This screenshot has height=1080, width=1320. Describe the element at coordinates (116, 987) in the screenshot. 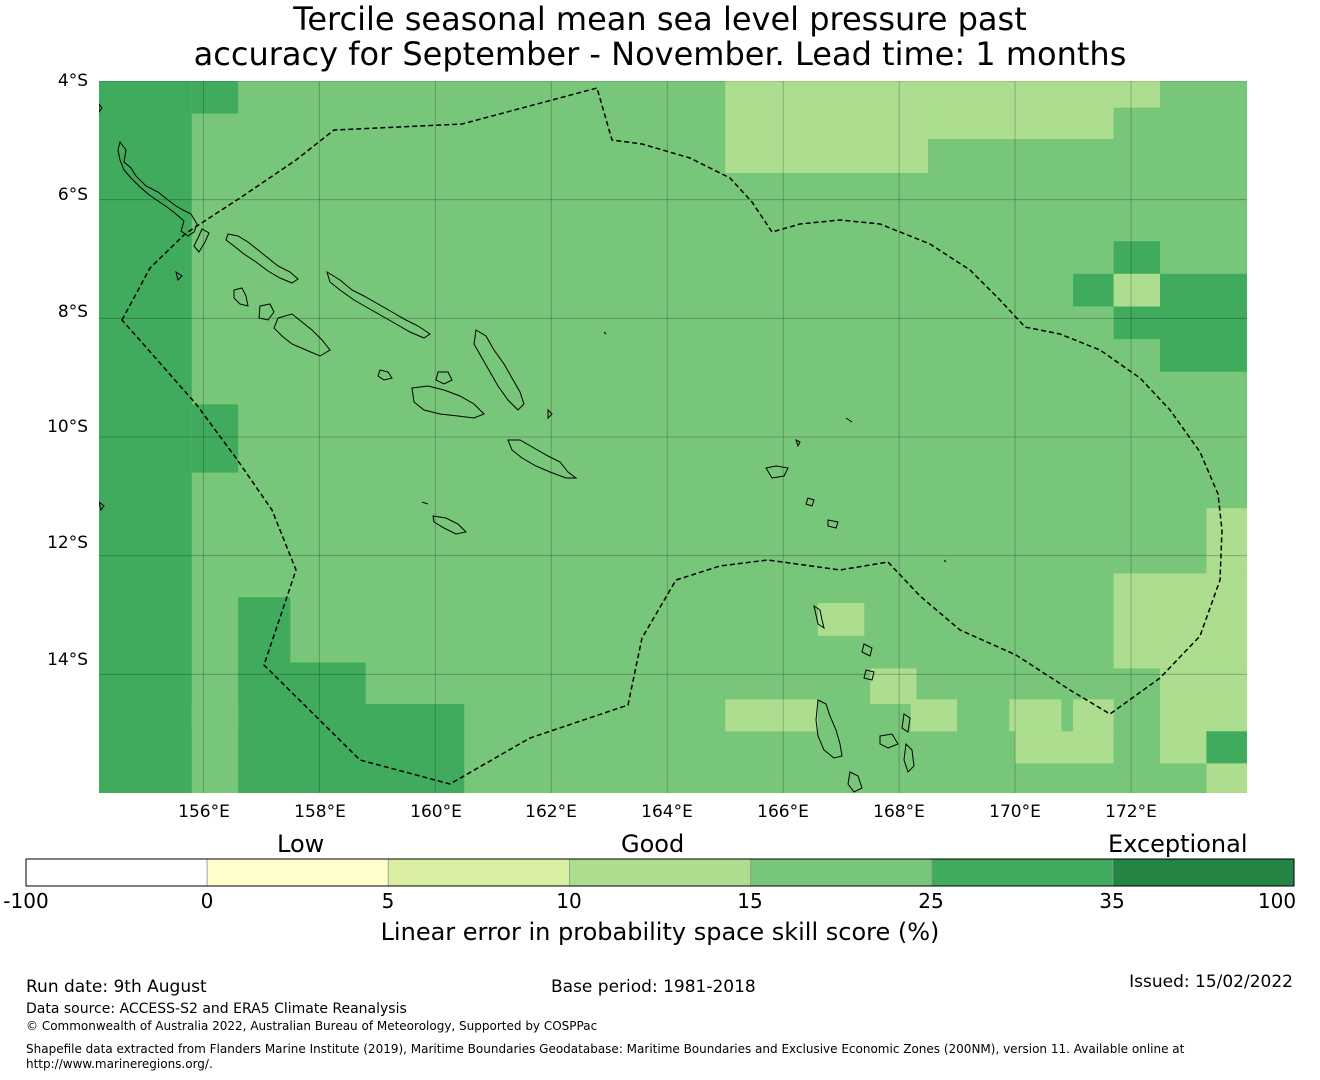

I see `run-date: Run date: 9th August` at that location.